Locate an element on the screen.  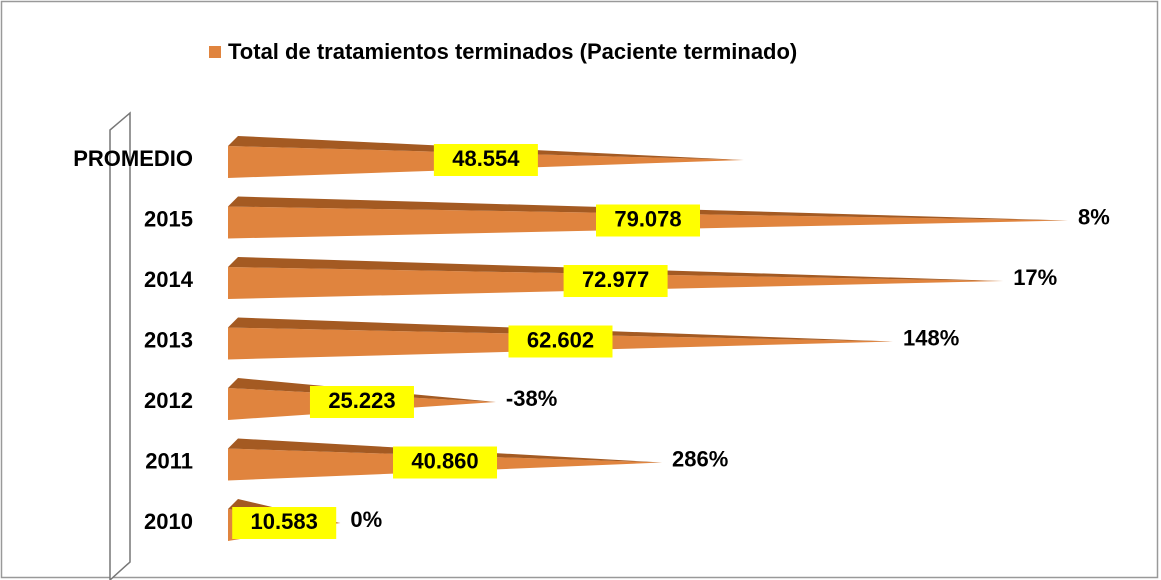
change-label: 0% is located at coordinates (366, 519).